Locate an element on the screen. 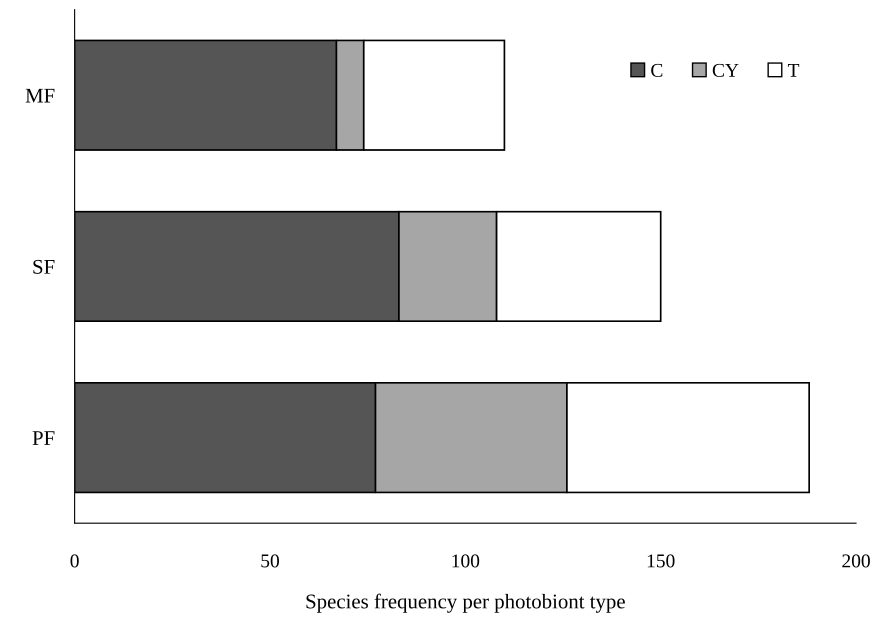 This screenshot has height=642, width=878. x-tick-label: 150 is located at coordinates (661, 561).